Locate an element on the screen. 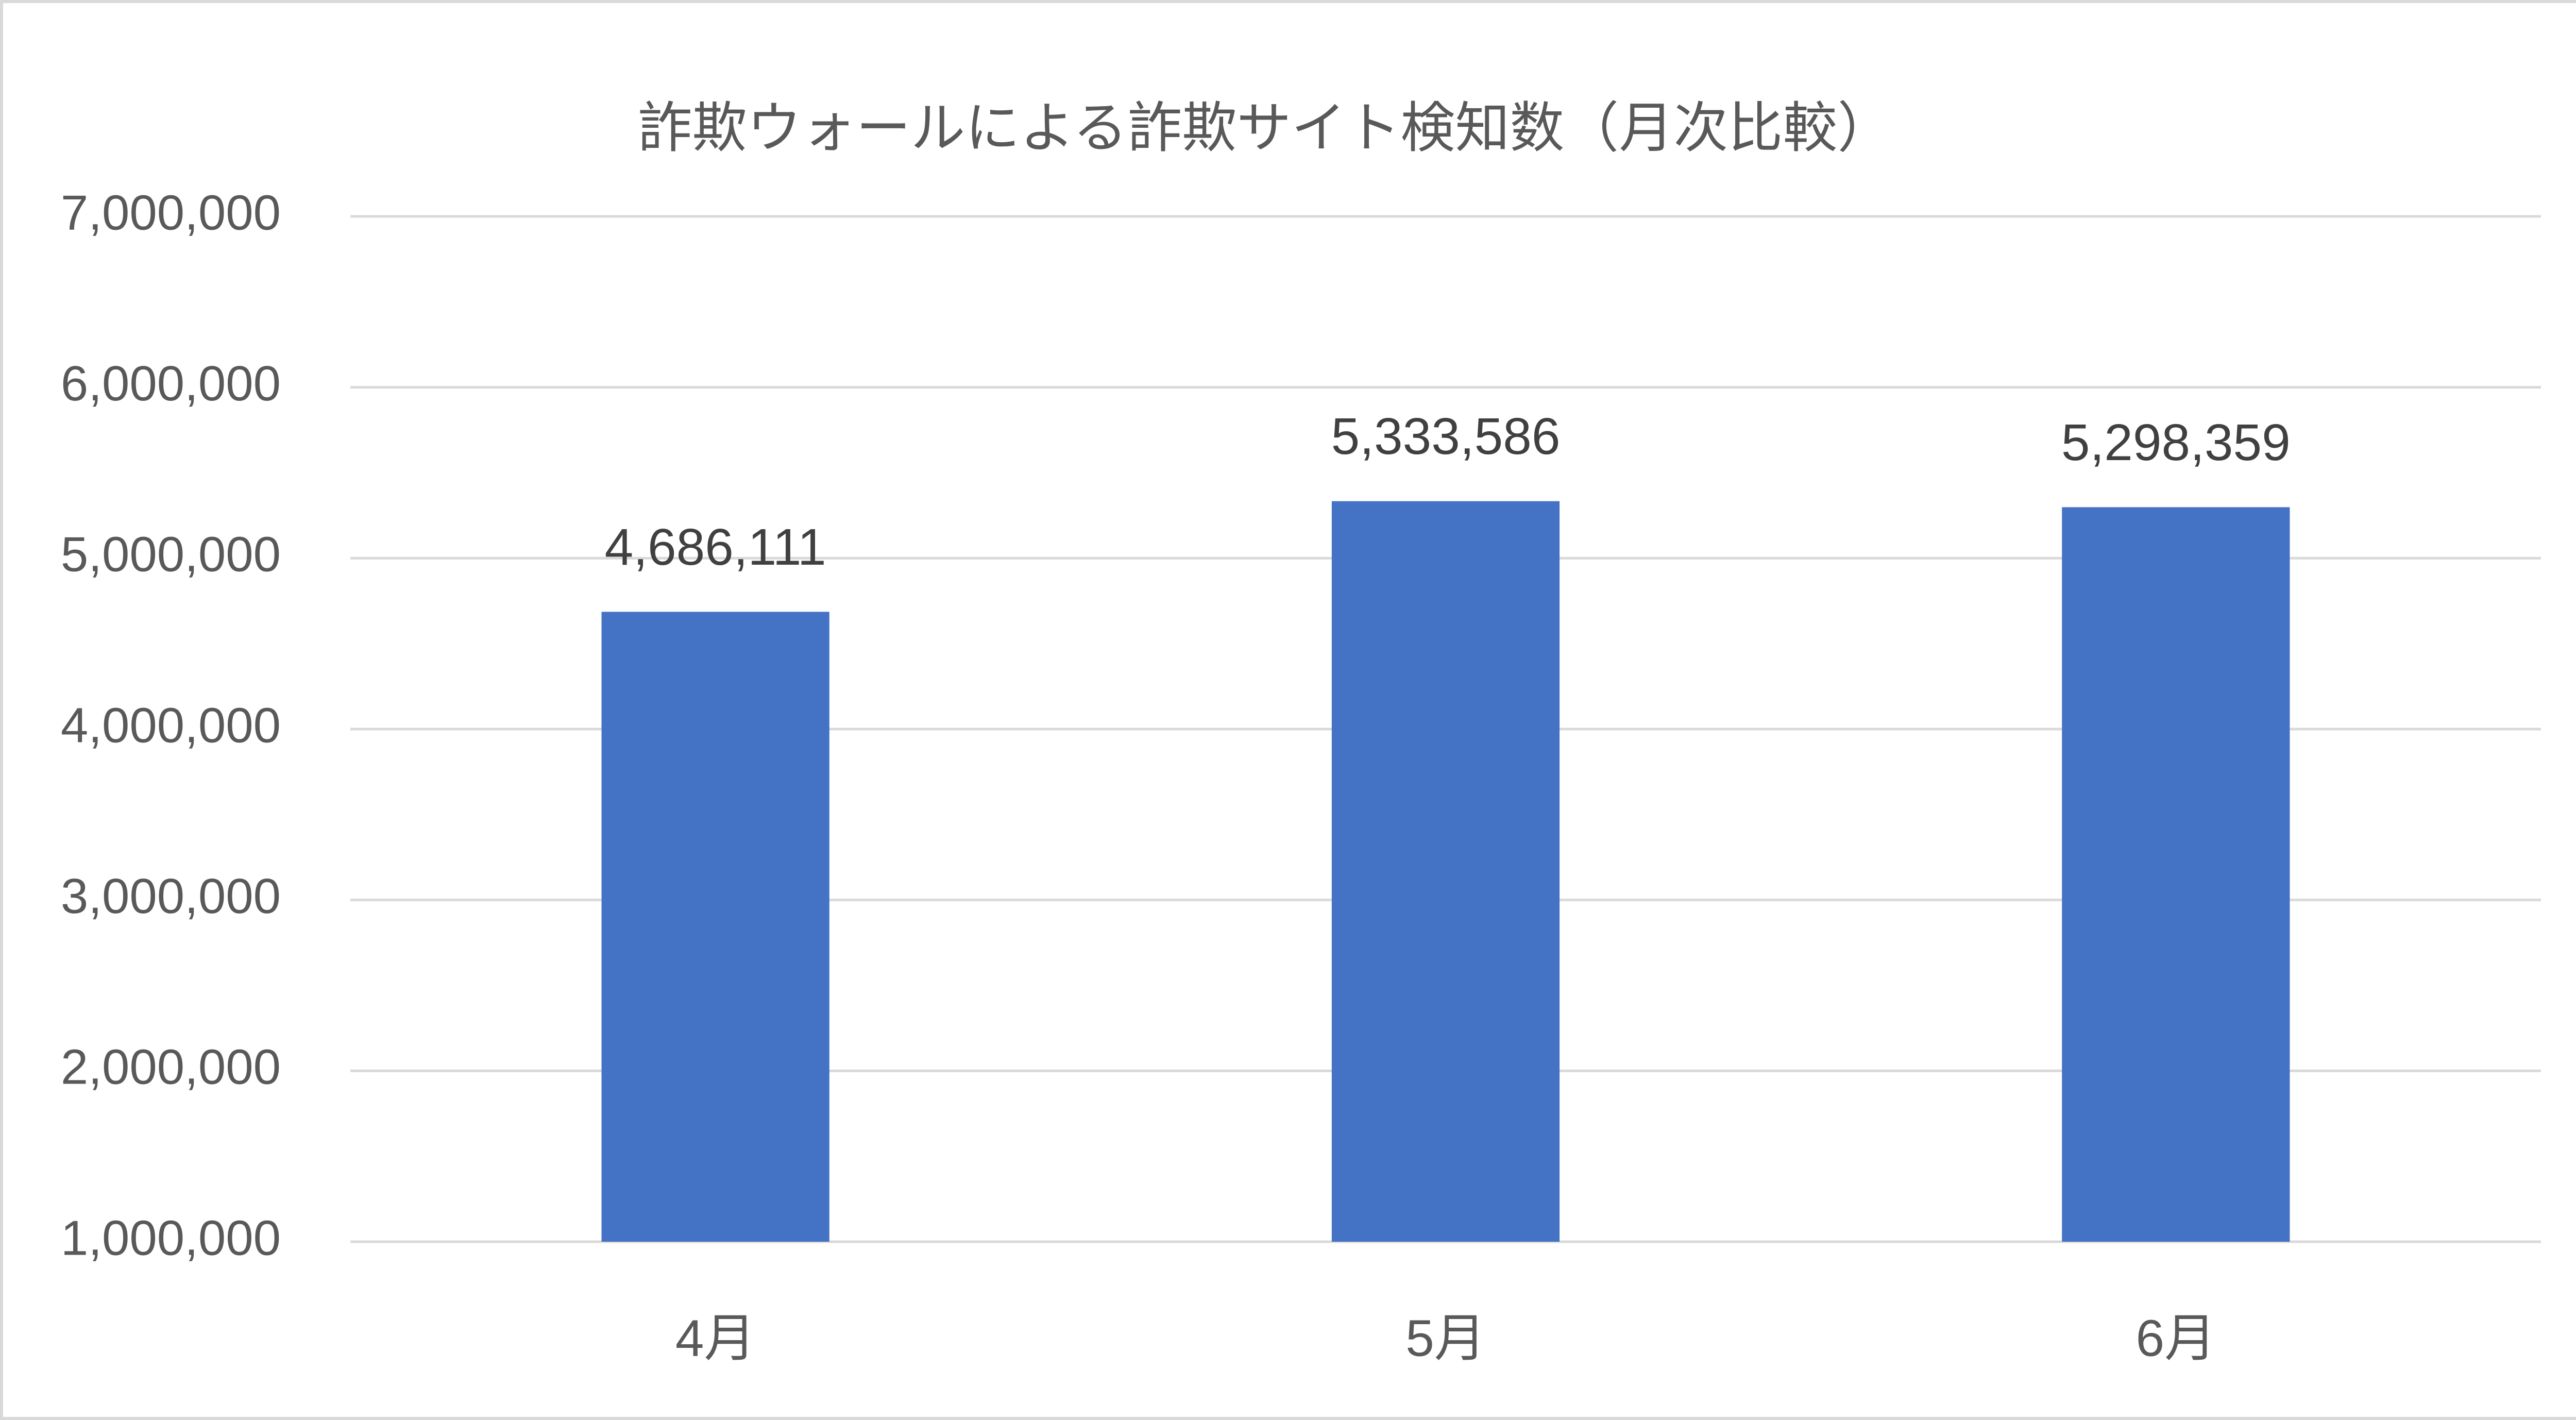 This screenshot has height=1420, width=2576. value-label: 4,686,111 is located at coordinates (715, 547).